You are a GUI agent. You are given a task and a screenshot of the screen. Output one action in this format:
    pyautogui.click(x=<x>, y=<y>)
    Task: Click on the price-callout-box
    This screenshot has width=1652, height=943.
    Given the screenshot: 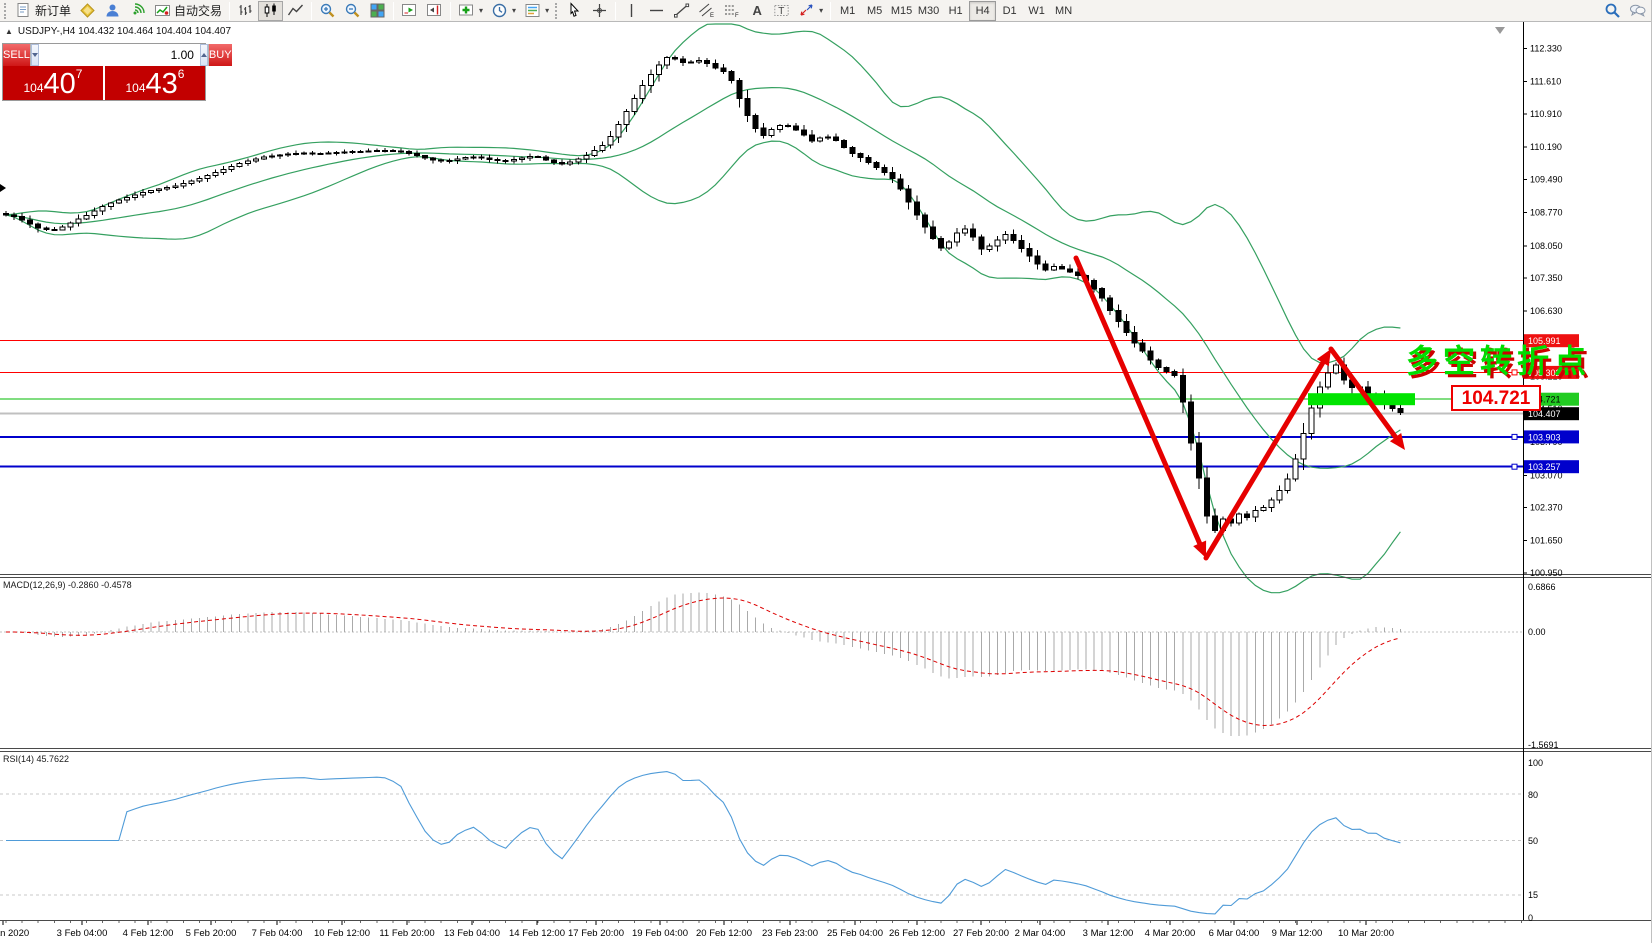 What is the action you would take?
    pyautogui.click(x=1496, y=398)
    